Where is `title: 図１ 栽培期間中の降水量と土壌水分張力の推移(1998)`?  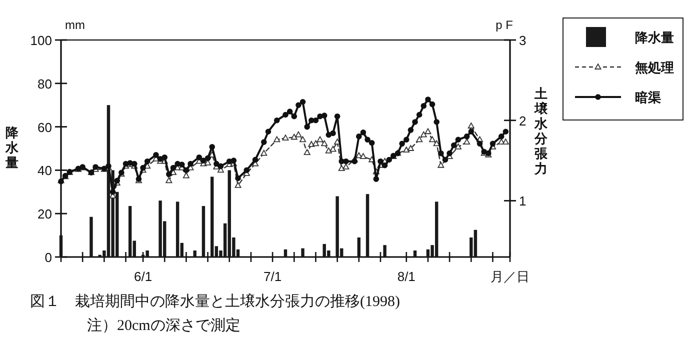 title: 図１ 栽培期間中の降水量と土壌水分張力の推移(1998) is located at coordinates (215, 302).